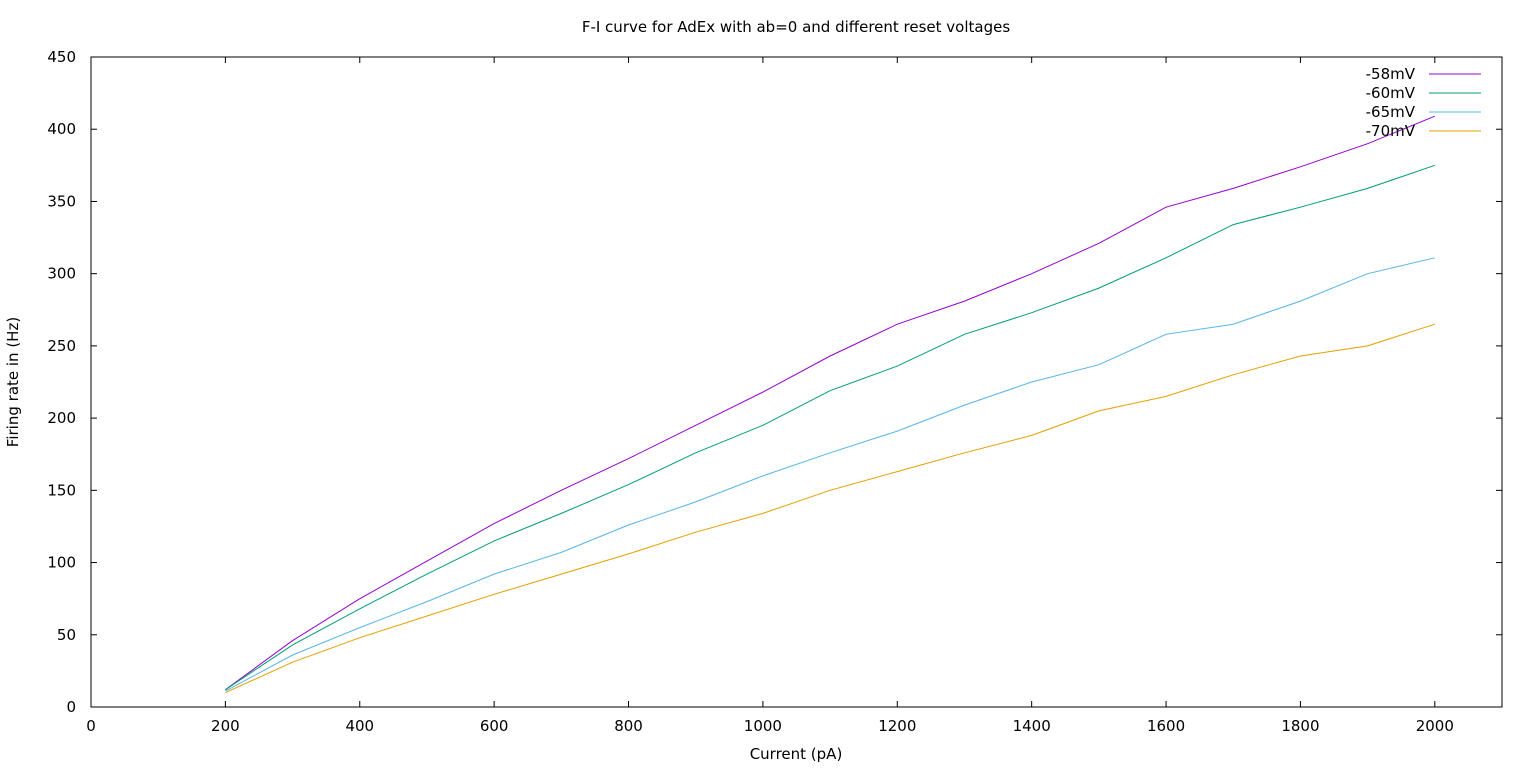 This screenshot has width=1536, height=773. Describe the element at coordinates (796, 754) in the screenshot. I see `x-axis-label: Current (pA)` at that location.